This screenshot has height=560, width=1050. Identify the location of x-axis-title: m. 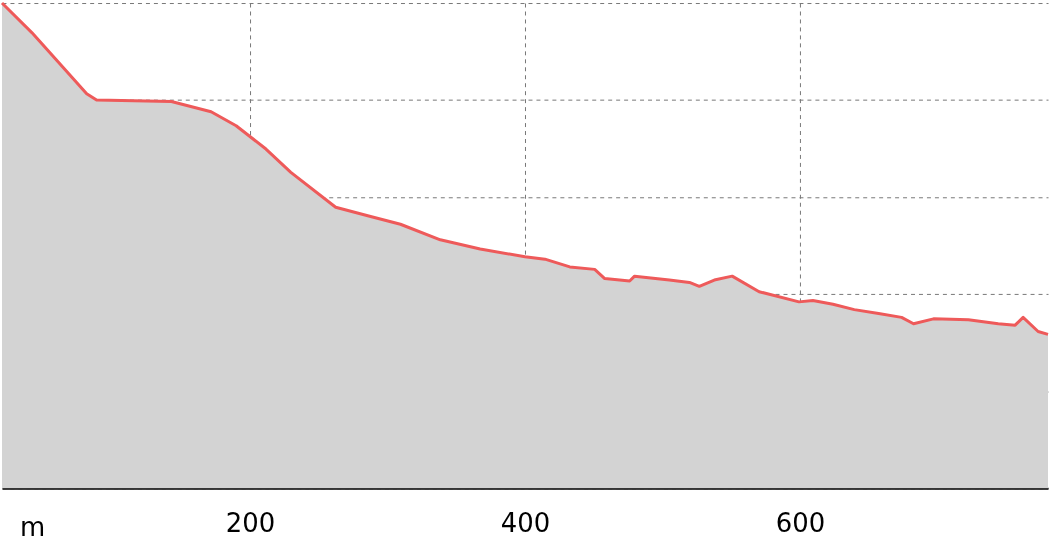
(32, 526).